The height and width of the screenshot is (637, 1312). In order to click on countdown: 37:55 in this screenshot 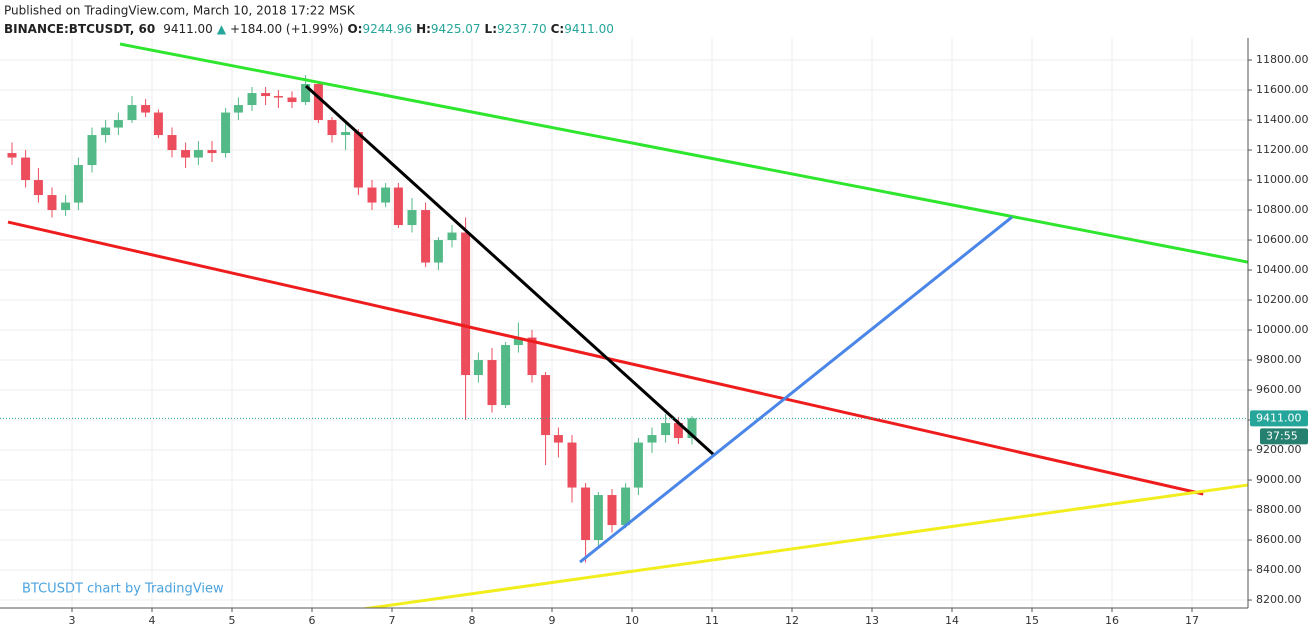, I will do `click(1282, 435)`.